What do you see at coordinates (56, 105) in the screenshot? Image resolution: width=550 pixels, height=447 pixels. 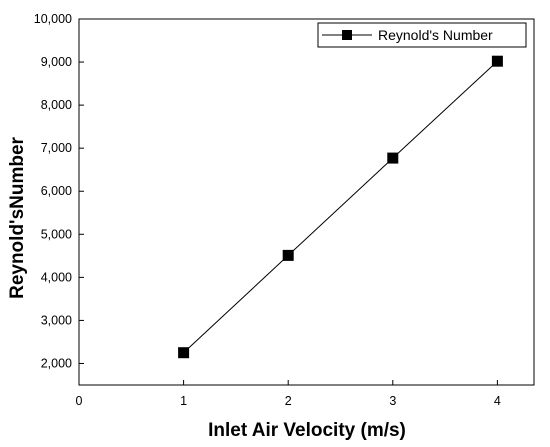 I see `y-tick-label: 8,000` at bounding box center [56, 105].